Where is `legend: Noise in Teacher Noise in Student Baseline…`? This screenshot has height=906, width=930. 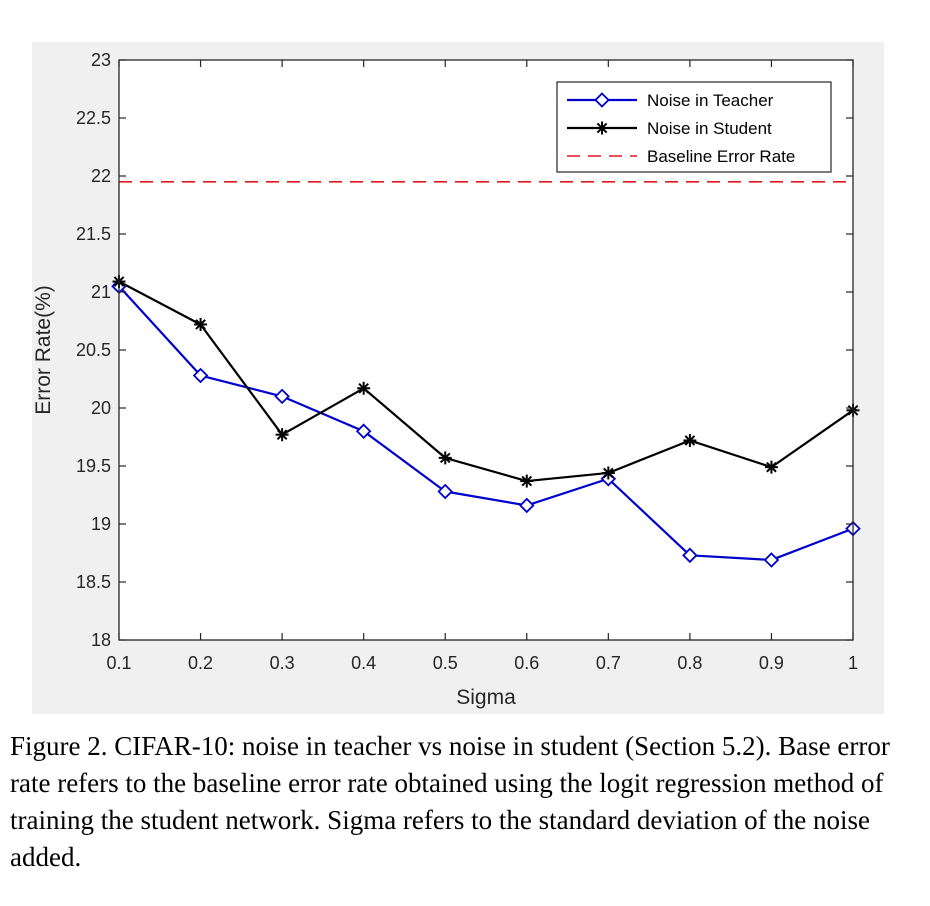 legend: Noise in Teacher Noise in Student Baseline… is located at coordinates (694, 127).